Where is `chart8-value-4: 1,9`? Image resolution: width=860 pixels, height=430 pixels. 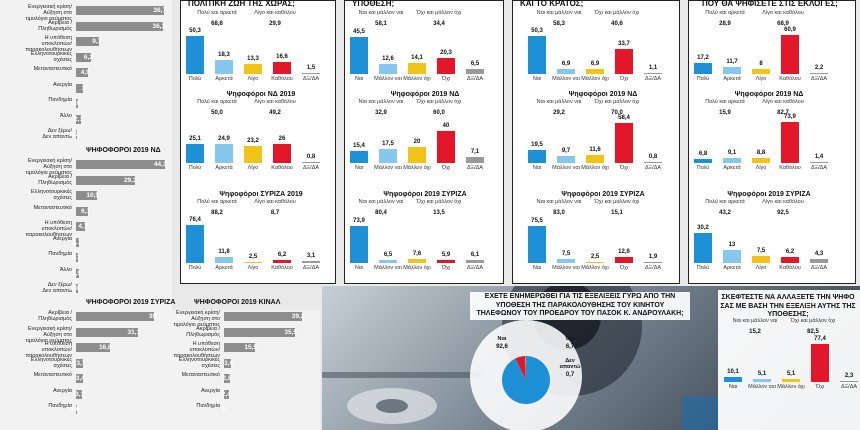
chart8-value-4: 1,9 is located at coordinates (653, 256).